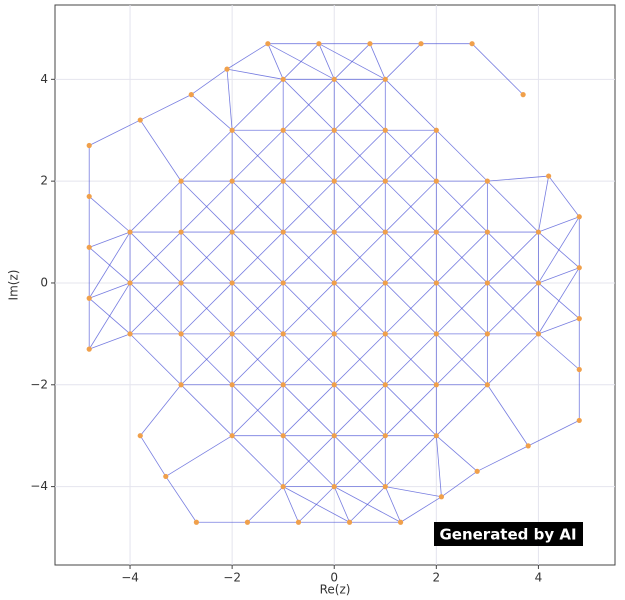  Describe the element at coordinates (14, 285) in the screenshot. I see `y-axis-label: Im(z)` at that location.